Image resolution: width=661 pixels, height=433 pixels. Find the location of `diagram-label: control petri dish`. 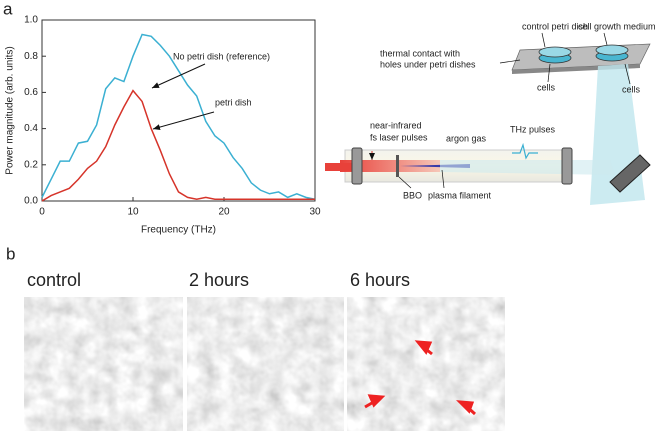

diagram-label: control petri dish is located at coordinates (555, 26).